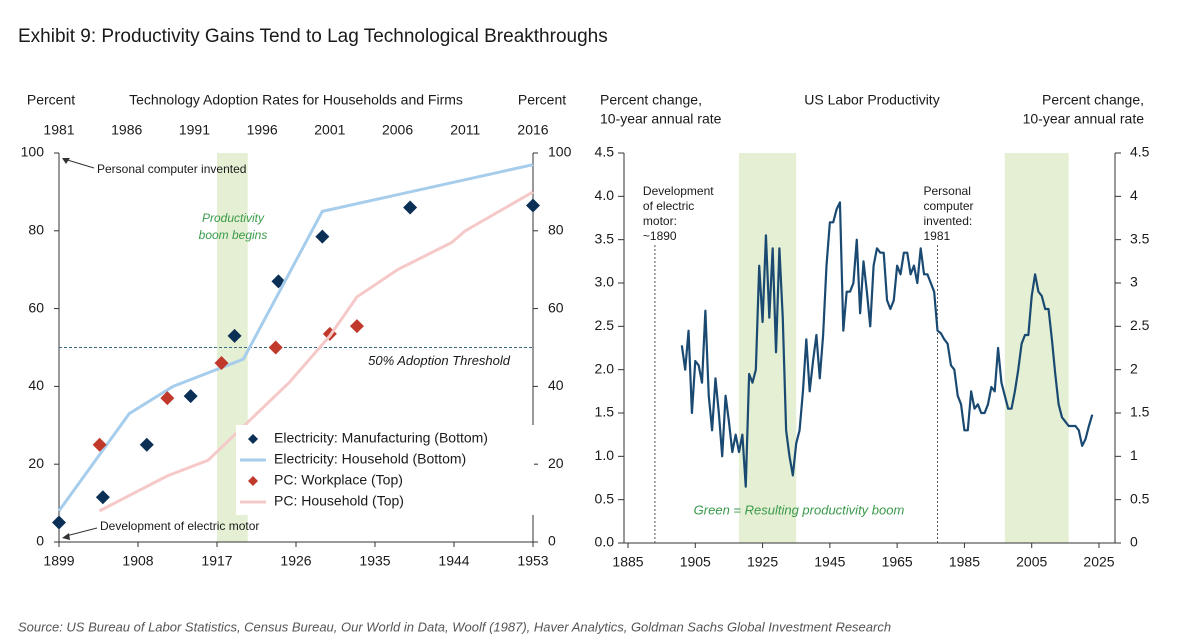 The image size is (1181, 640). What do you see at coordinates (532, 130) in the screenshot?
I see `x2-tick-label: 2016` at bounding box center [532, 130].